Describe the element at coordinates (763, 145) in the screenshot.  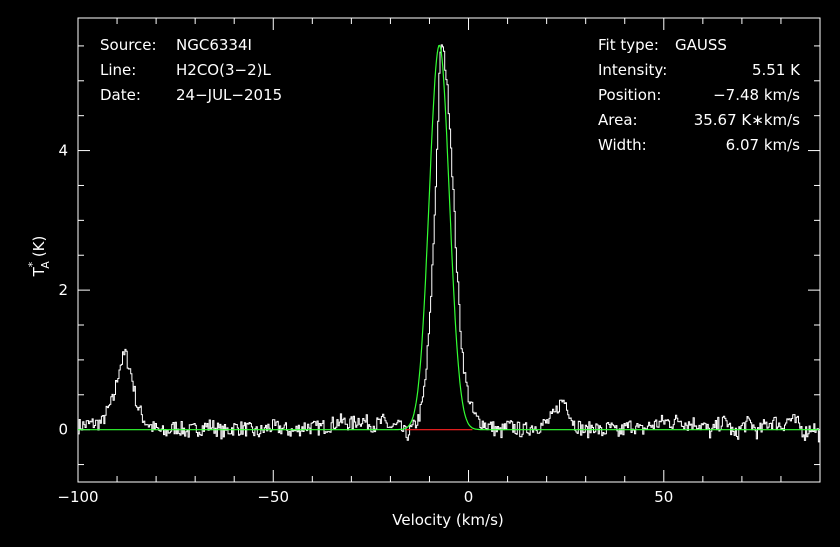
I see `fit-info-value: 6.07 km/s` at that location.